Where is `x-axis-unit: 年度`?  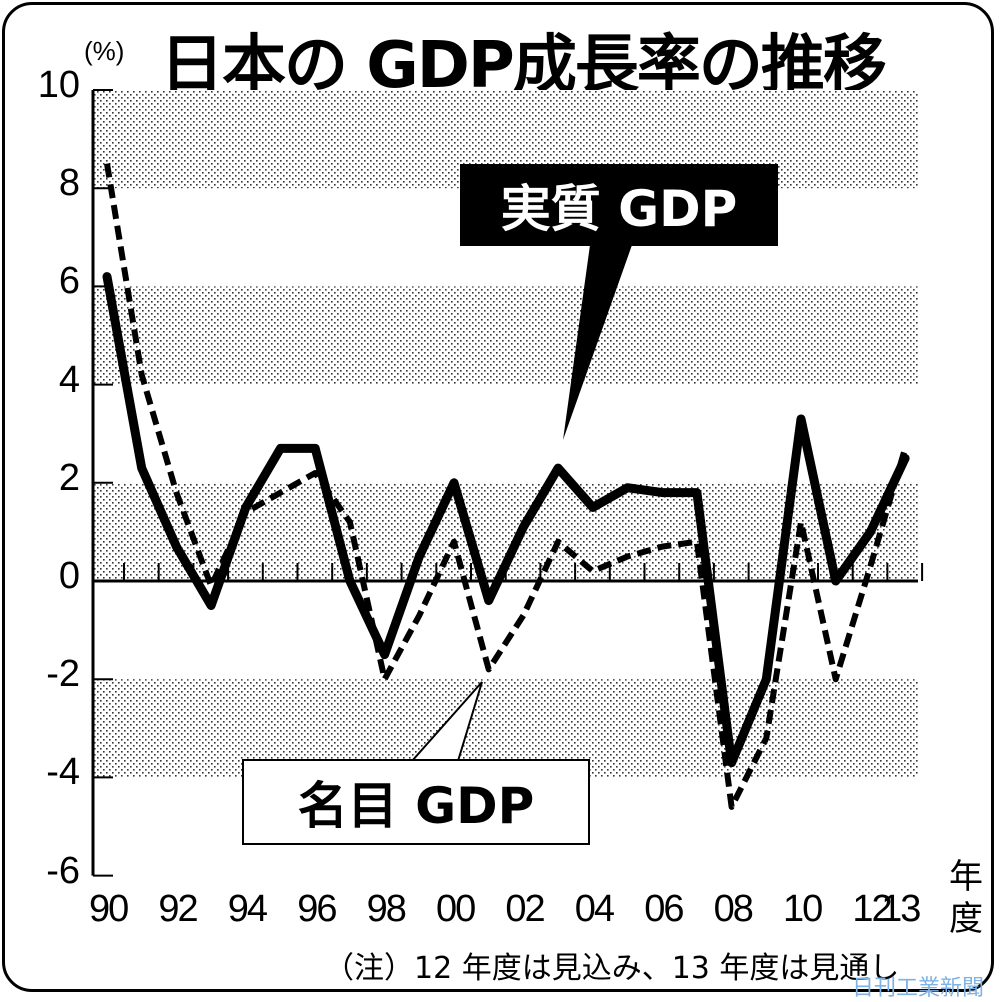 x-axis-unit: 年度 is located at coordinates (966, 898).